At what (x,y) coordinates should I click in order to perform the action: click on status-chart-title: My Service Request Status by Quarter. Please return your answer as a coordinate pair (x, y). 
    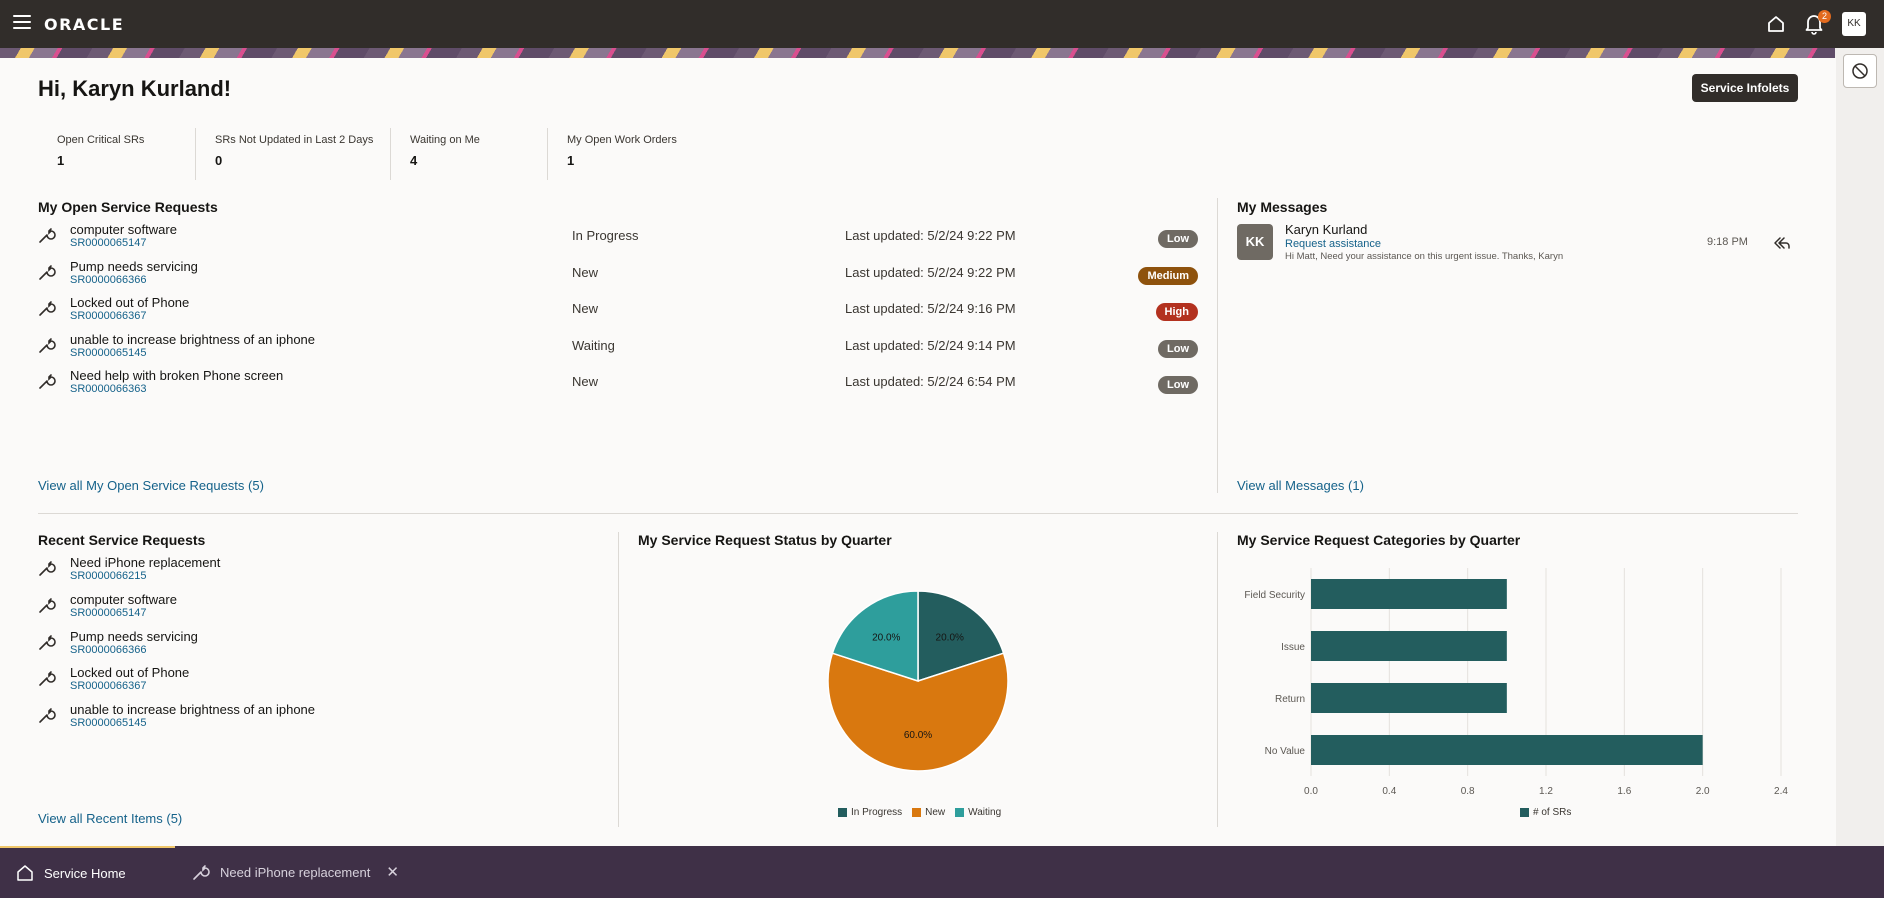
    Looking at the image, I should click on (765, 540).